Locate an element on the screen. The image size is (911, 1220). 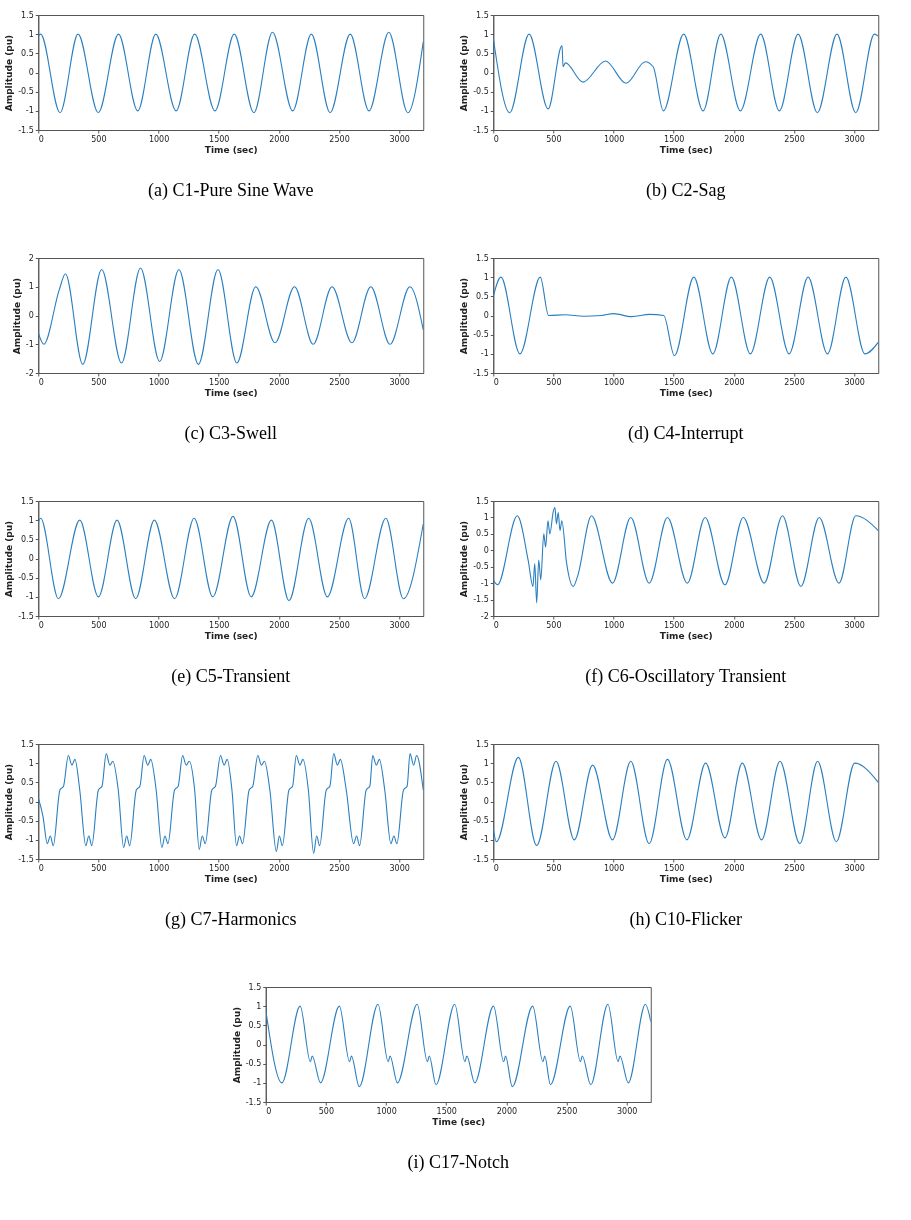
y-tick-label: 2 is located at coordinates (31, 258).